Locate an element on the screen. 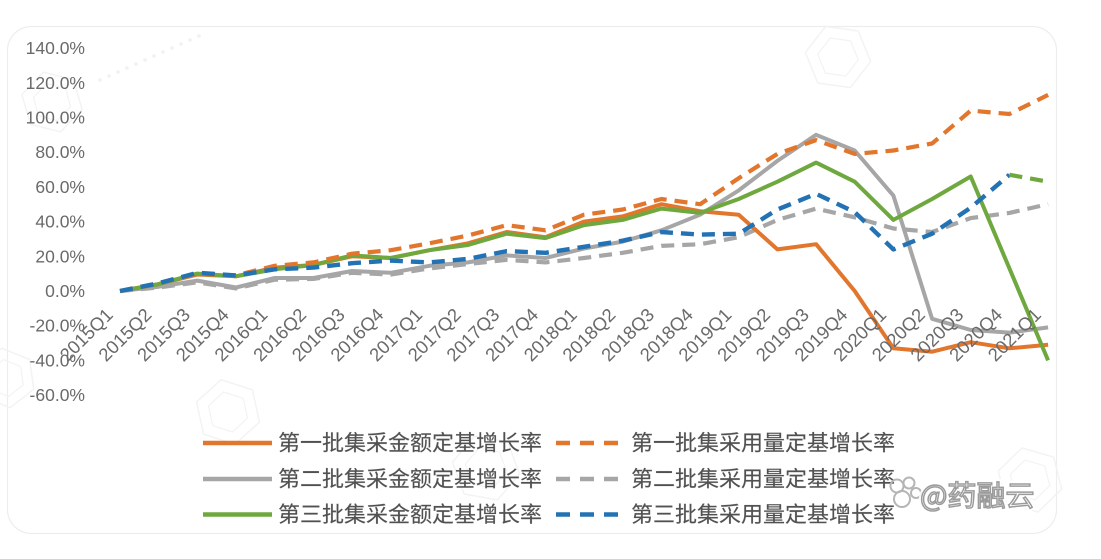 The width and height of the screenshot is (1101, 559). svg-text: 60.0% is located at coordinates (60, 187).